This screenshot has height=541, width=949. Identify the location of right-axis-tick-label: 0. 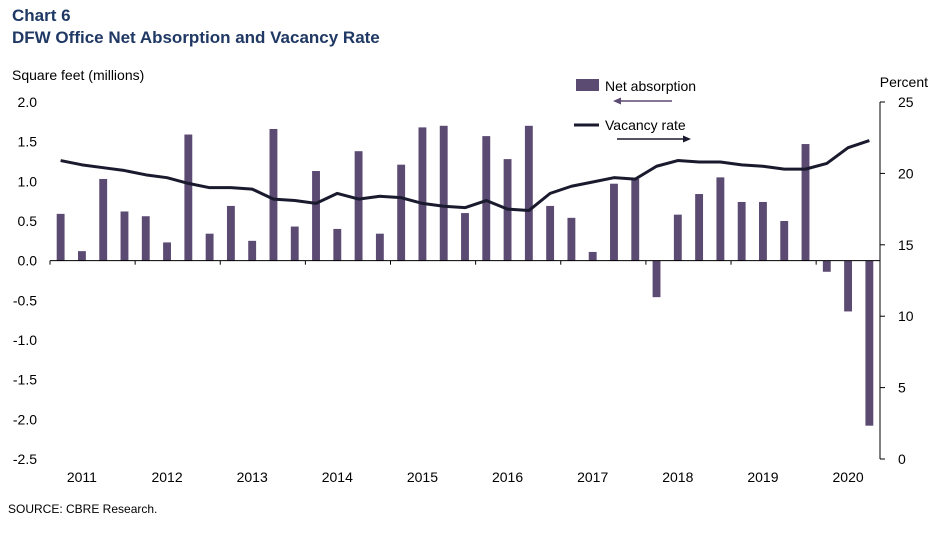
(902, 459).